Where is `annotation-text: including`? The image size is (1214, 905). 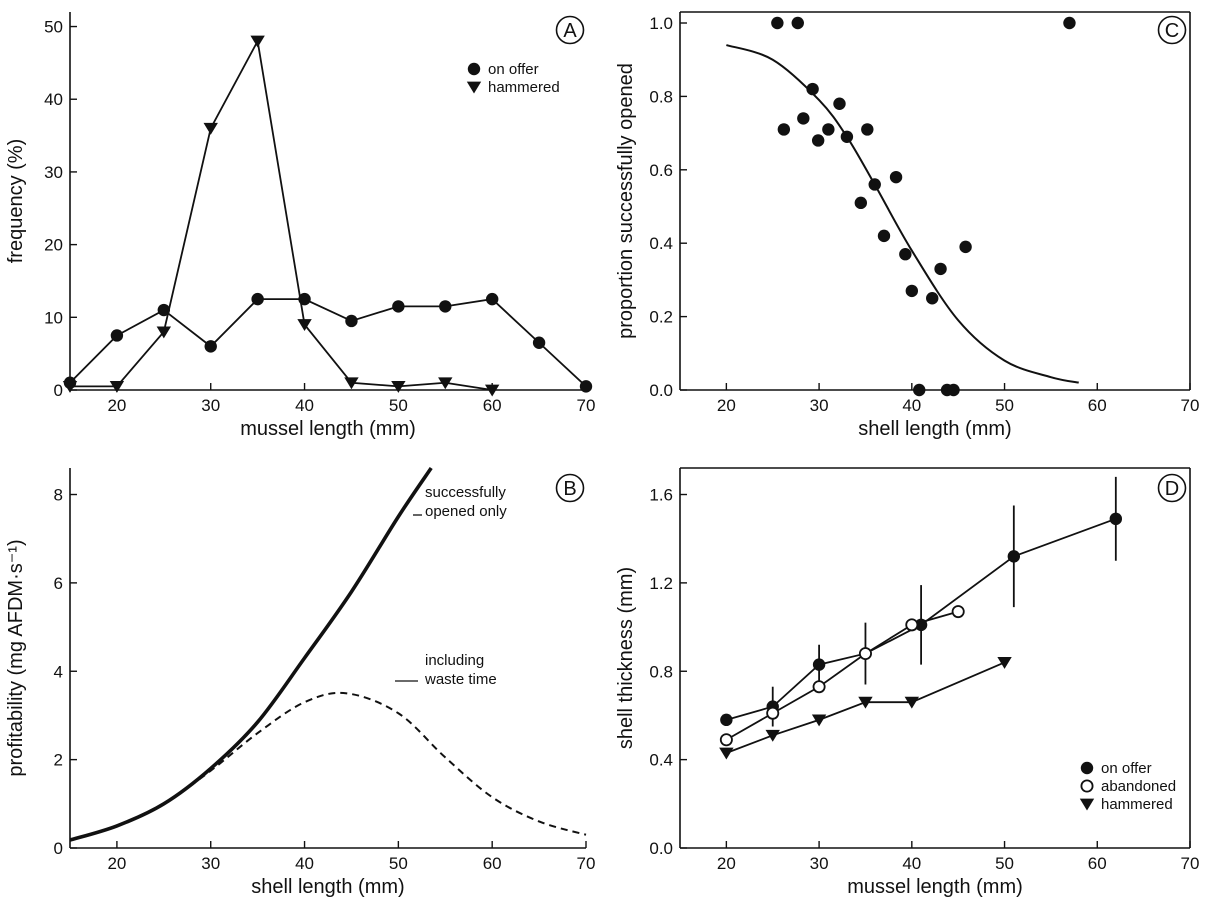 annotation-text: including is located at coordinates (454, 660).